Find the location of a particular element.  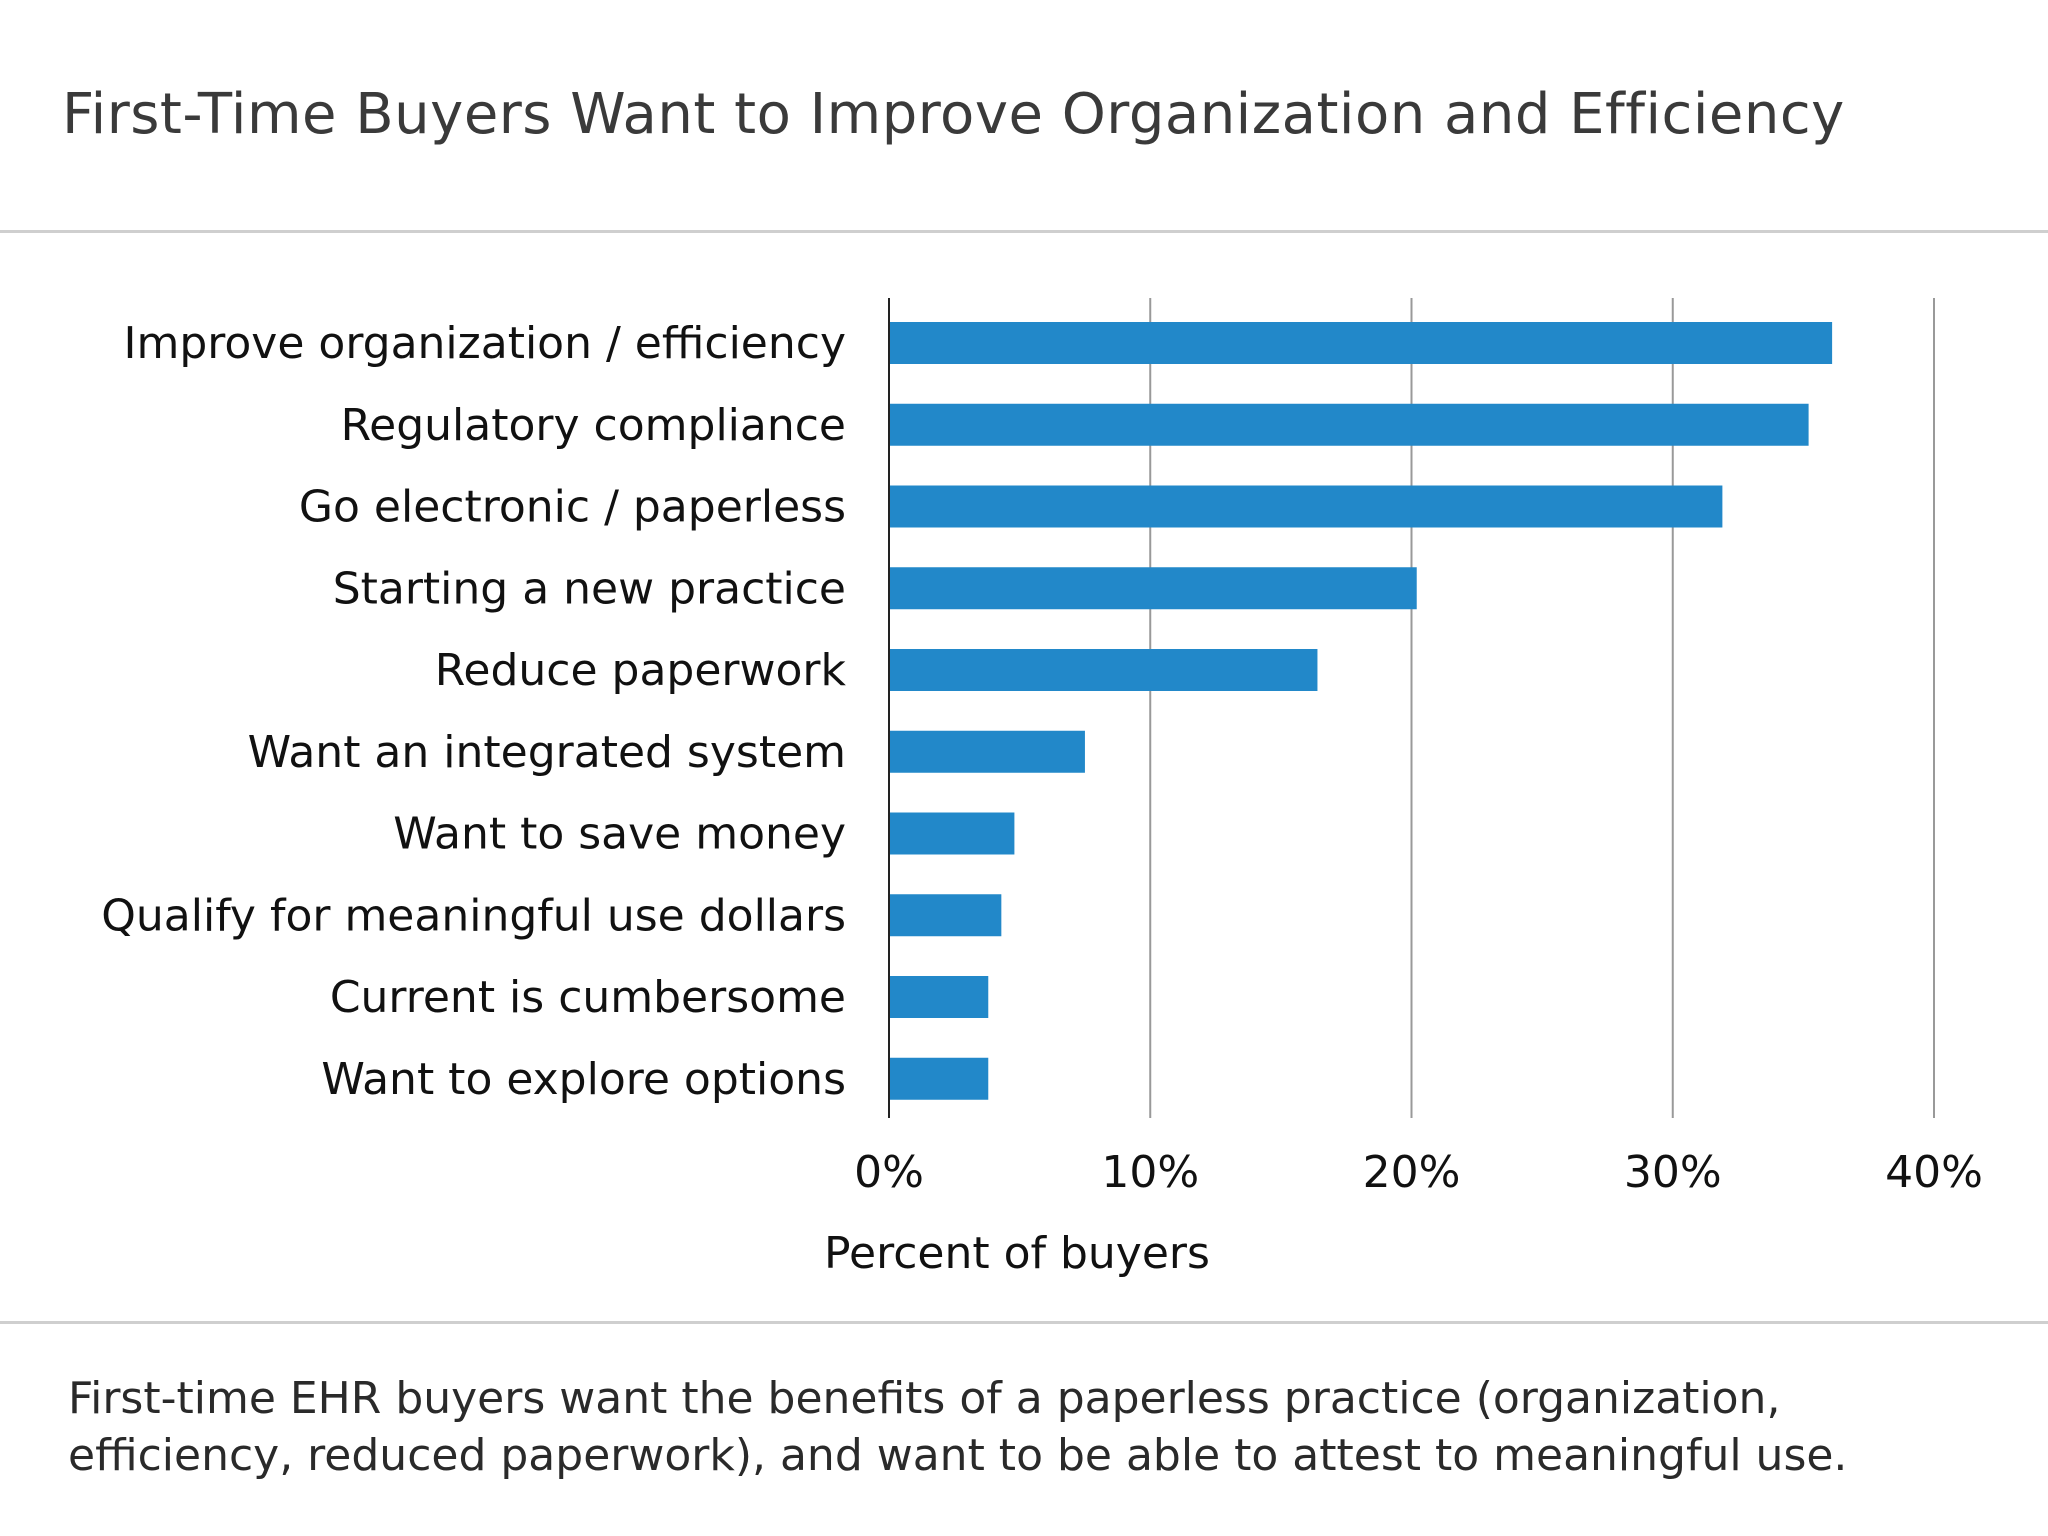

category-label: Want to save money is located at coordinates (619, 834).